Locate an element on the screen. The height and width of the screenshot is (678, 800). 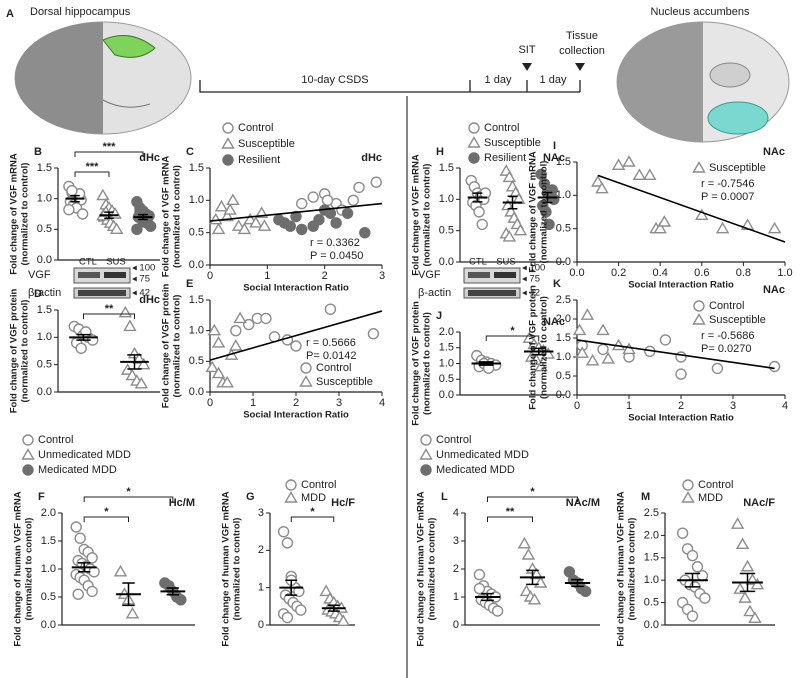
blot-column: CTL is located at coordinates (478, 262).